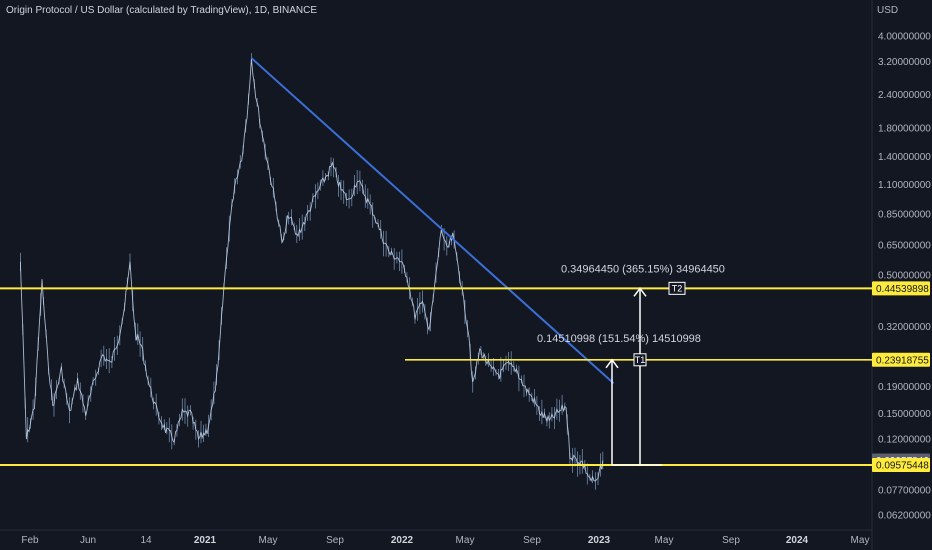 The width and height of the screenshot is (932, 550). Describe the element at coordinates (146, 540) in the screenshot. I see `x-tick-label: 14` at that location.